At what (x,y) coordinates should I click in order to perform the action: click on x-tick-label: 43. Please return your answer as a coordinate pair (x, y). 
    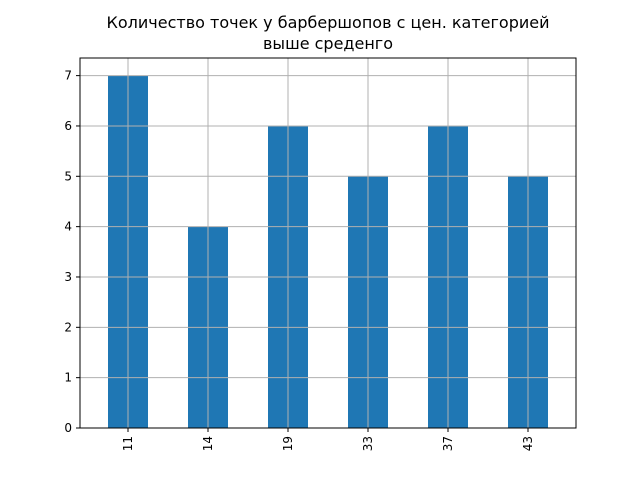
    Looking at the image, I should click on (528, 443).